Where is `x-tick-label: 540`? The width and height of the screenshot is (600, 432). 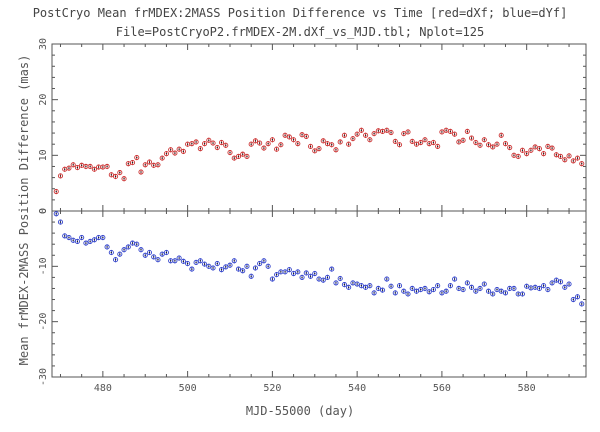 x-tick-label: 540 is located at coordinates (357, 388).